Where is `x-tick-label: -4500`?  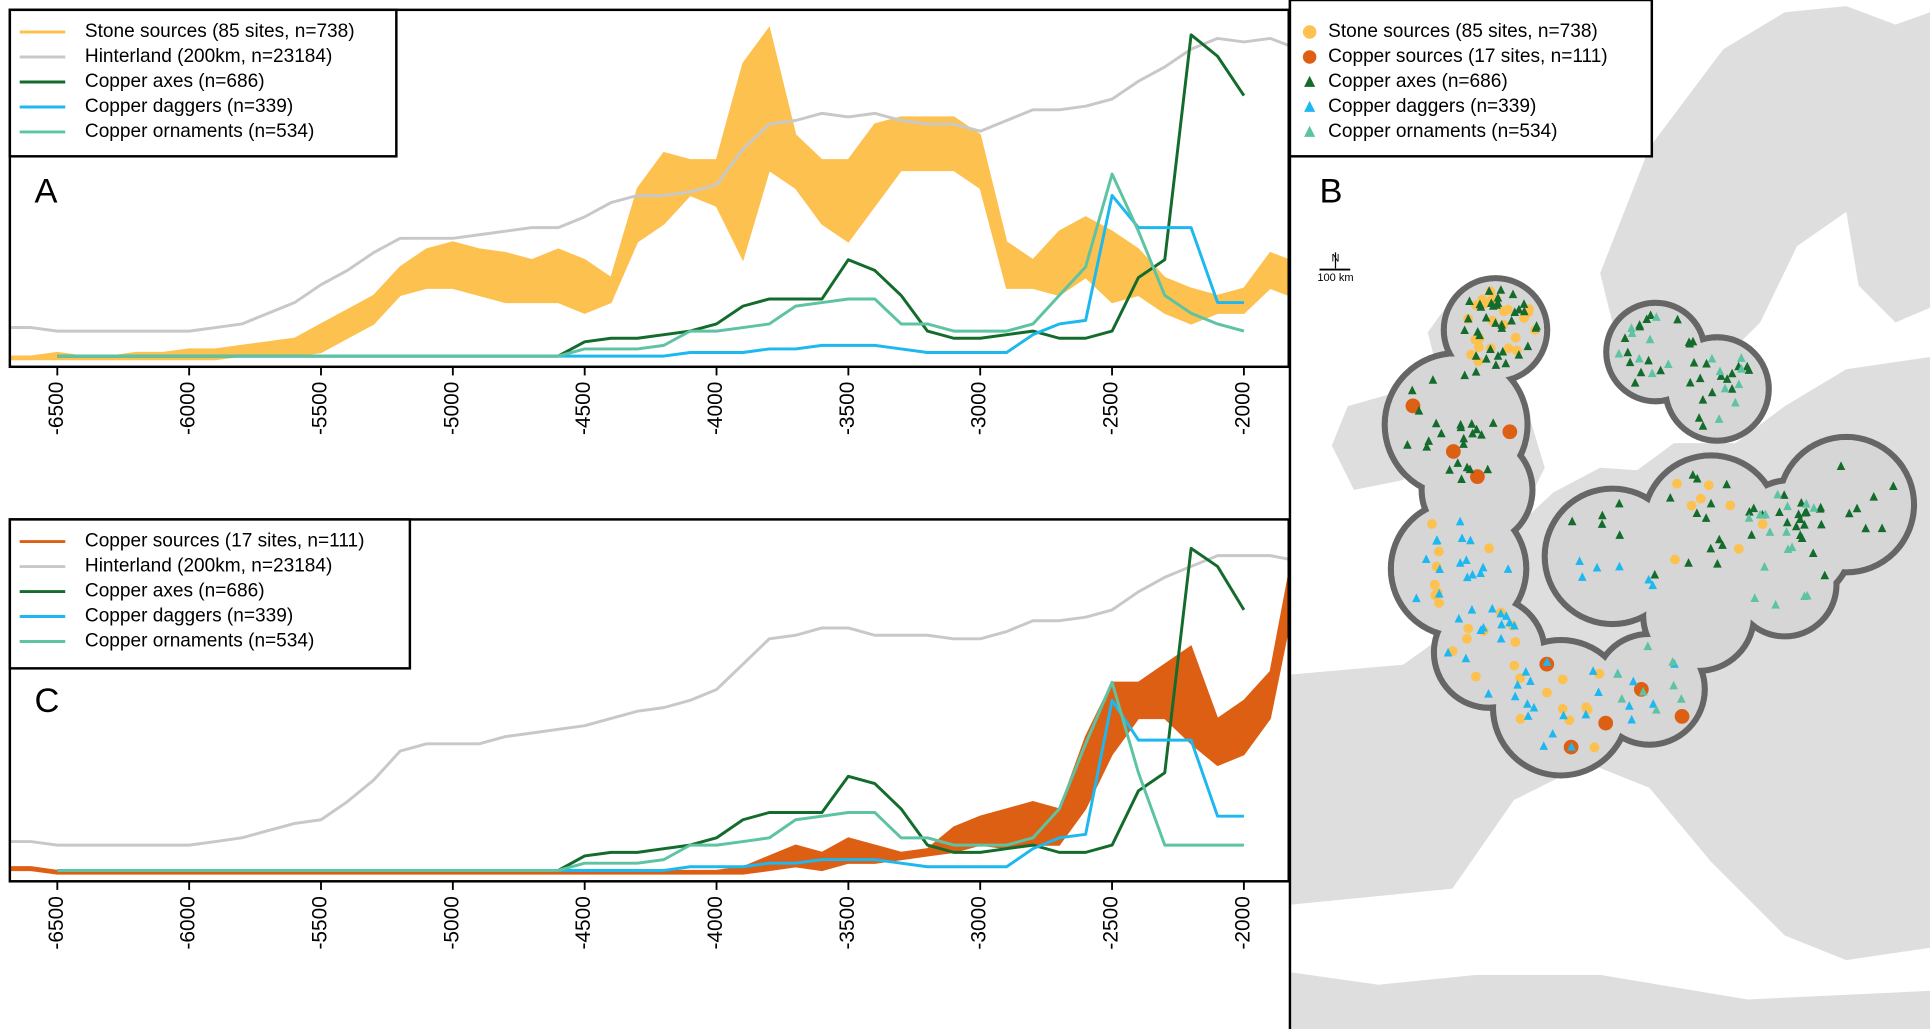 x-tick-label: -4500 is located at coordinates (583, 922).